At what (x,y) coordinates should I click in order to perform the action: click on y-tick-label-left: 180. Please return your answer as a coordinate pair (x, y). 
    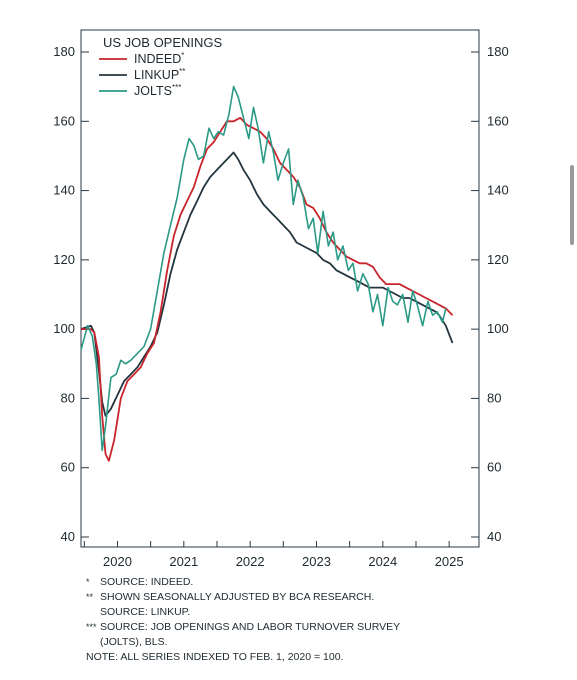
    Looking at the image, I should click on (64, 51).